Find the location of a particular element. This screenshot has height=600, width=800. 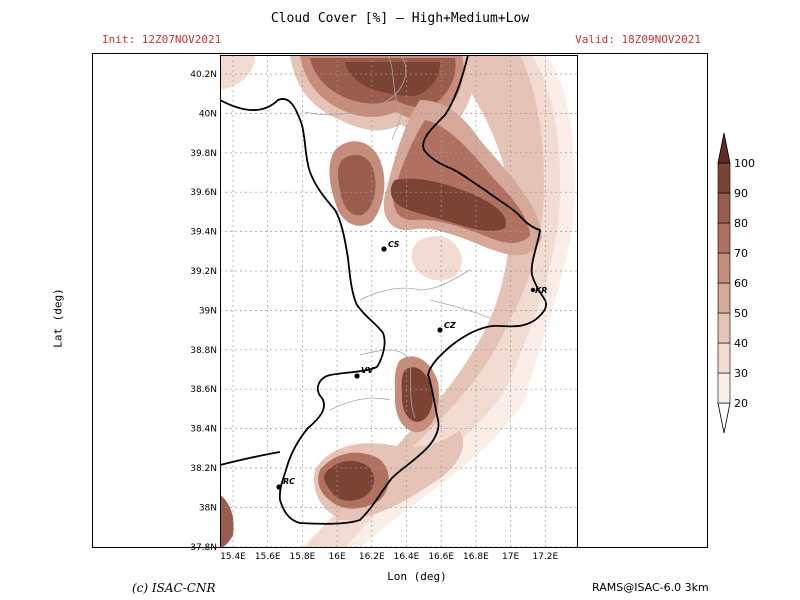

lat-tick-label: 39N is located at coordinates (208, 311).